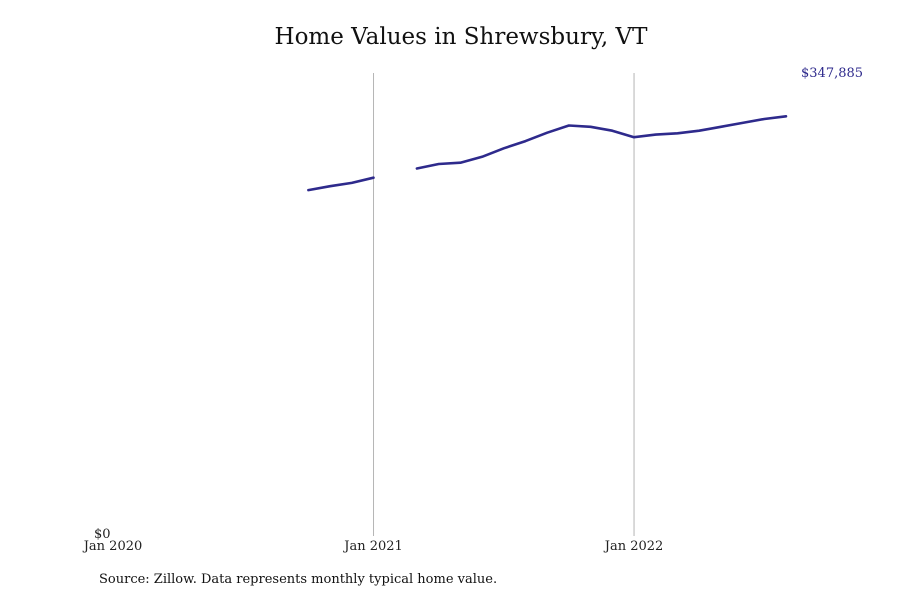 The height and width of the screenshot is (600, 900). I want to click on x-tick-label: Jan 2021, so click(372, 546).